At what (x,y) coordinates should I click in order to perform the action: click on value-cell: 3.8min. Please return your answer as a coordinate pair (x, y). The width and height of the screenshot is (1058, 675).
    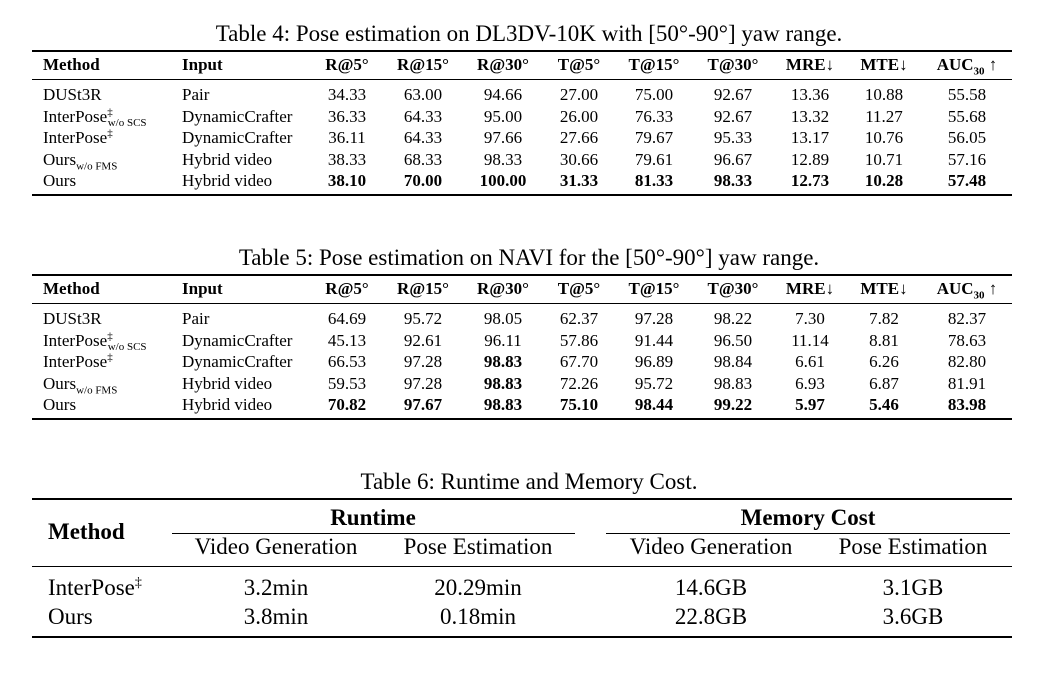
    Looking at the image, I should click on (276, 616).